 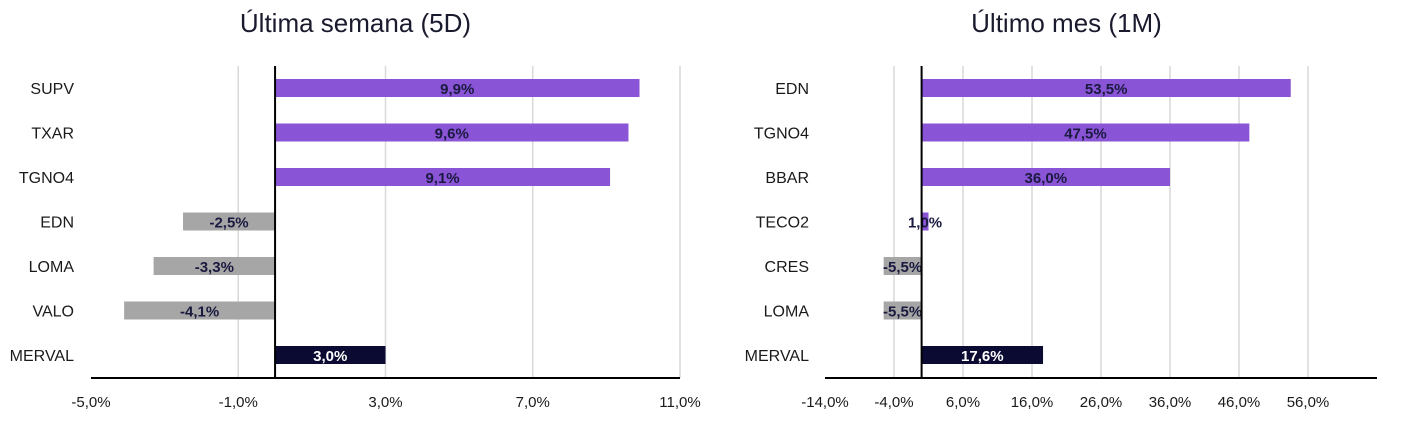 I want to click on weekly-tick-label: -5,0%, so click(x=90, y=402).